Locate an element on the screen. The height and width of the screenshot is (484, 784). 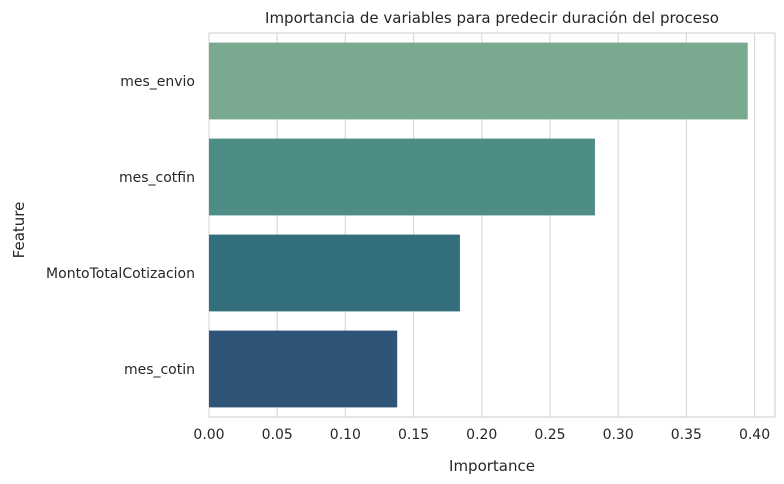
y-tick-label: mes_envio is located at coordinates (157, 82).